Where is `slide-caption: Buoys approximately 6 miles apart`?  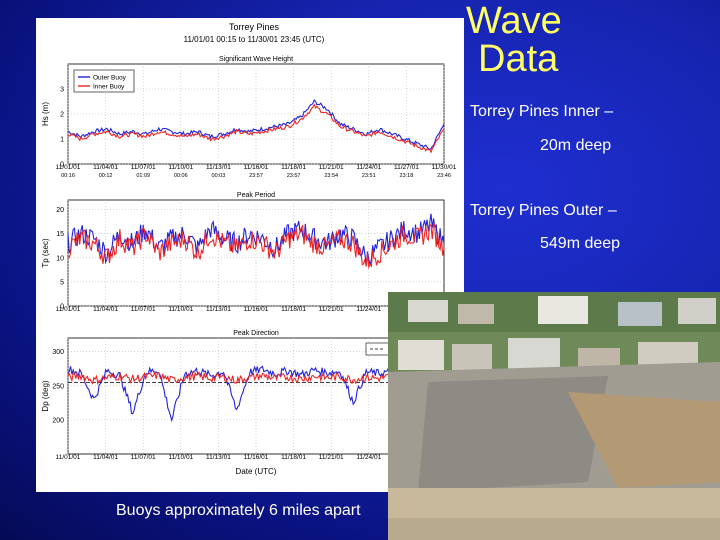
slide-caption: Buoys approximately 6 miles apart is located at coordinates (238, 510).